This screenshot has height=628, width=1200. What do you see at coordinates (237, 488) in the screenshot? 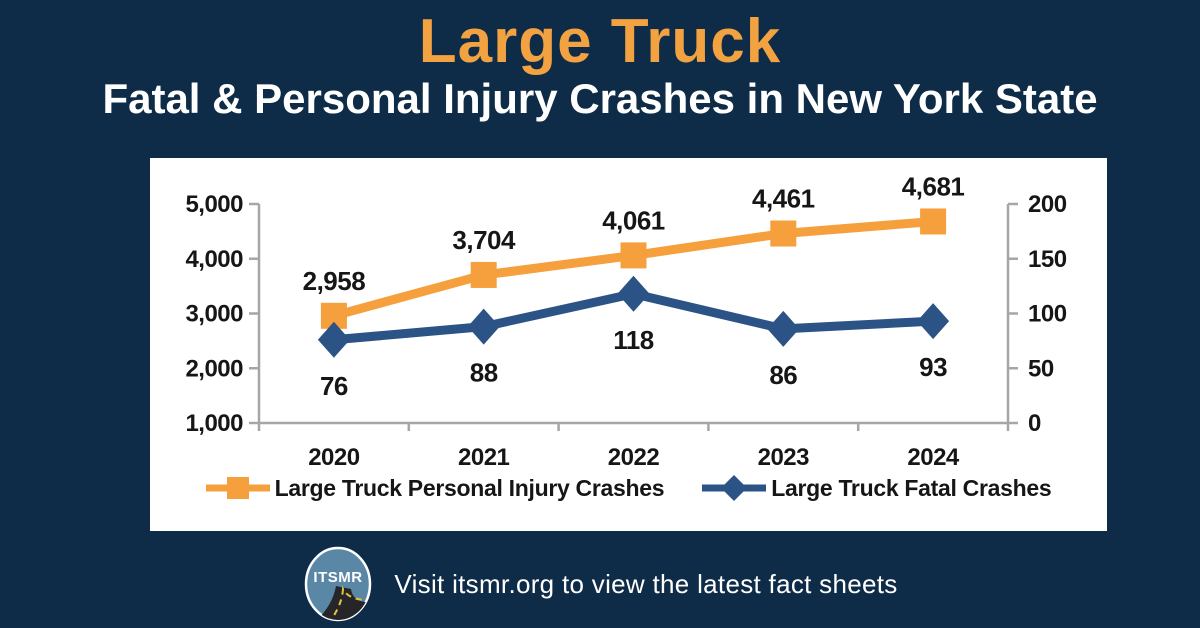
I see `injury-series-swatch-icon` at bounding box center [237, 488].